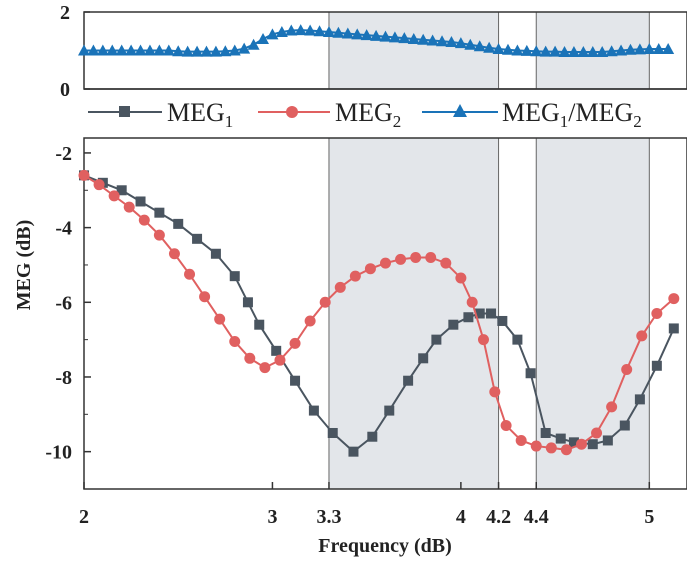 The image size is (687, 561). What do you see at coordinates (498, 517) in the screenshot?
I see `x-tick-label-4: 4.2` at bounding box center [498, 517].